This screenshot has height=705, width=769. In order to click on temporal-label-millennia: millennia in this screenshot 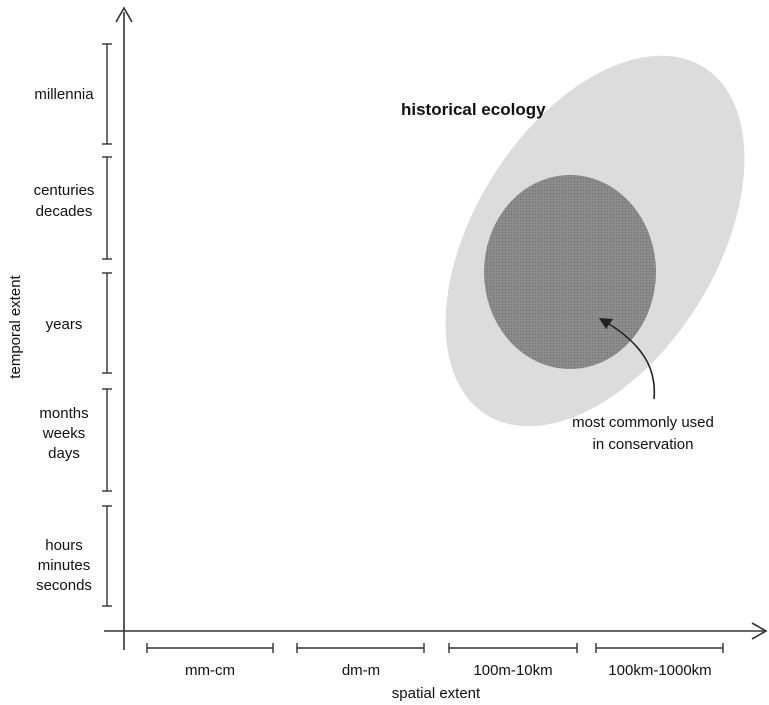, I will do `click(64, 94)`.